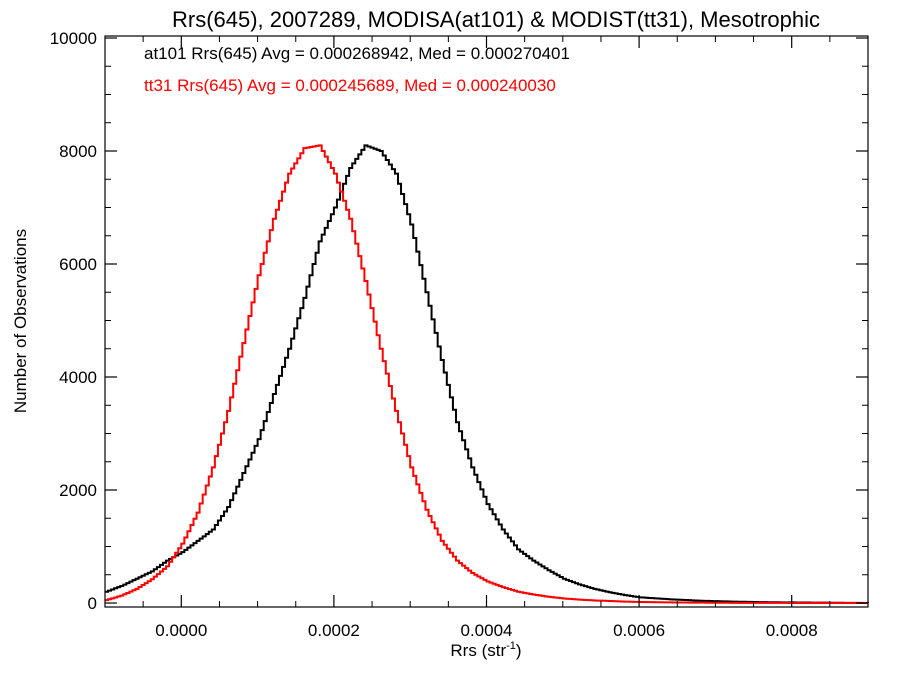  Describe the element at coordinates (792, 630) in the screenshot. I see `x-tick-label: 0.0008` at that location.